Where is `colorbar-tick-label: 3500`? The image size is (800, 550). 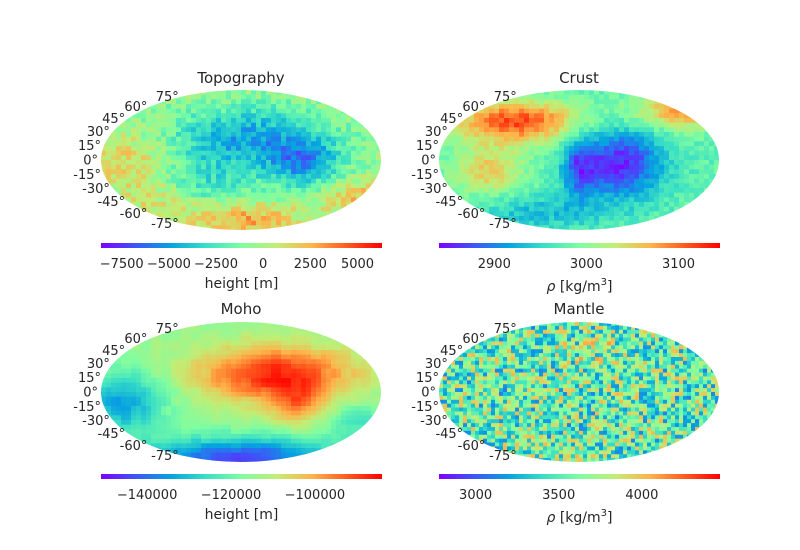 colorbar-tick-label: 3500 is located at coordinates (558, 495).